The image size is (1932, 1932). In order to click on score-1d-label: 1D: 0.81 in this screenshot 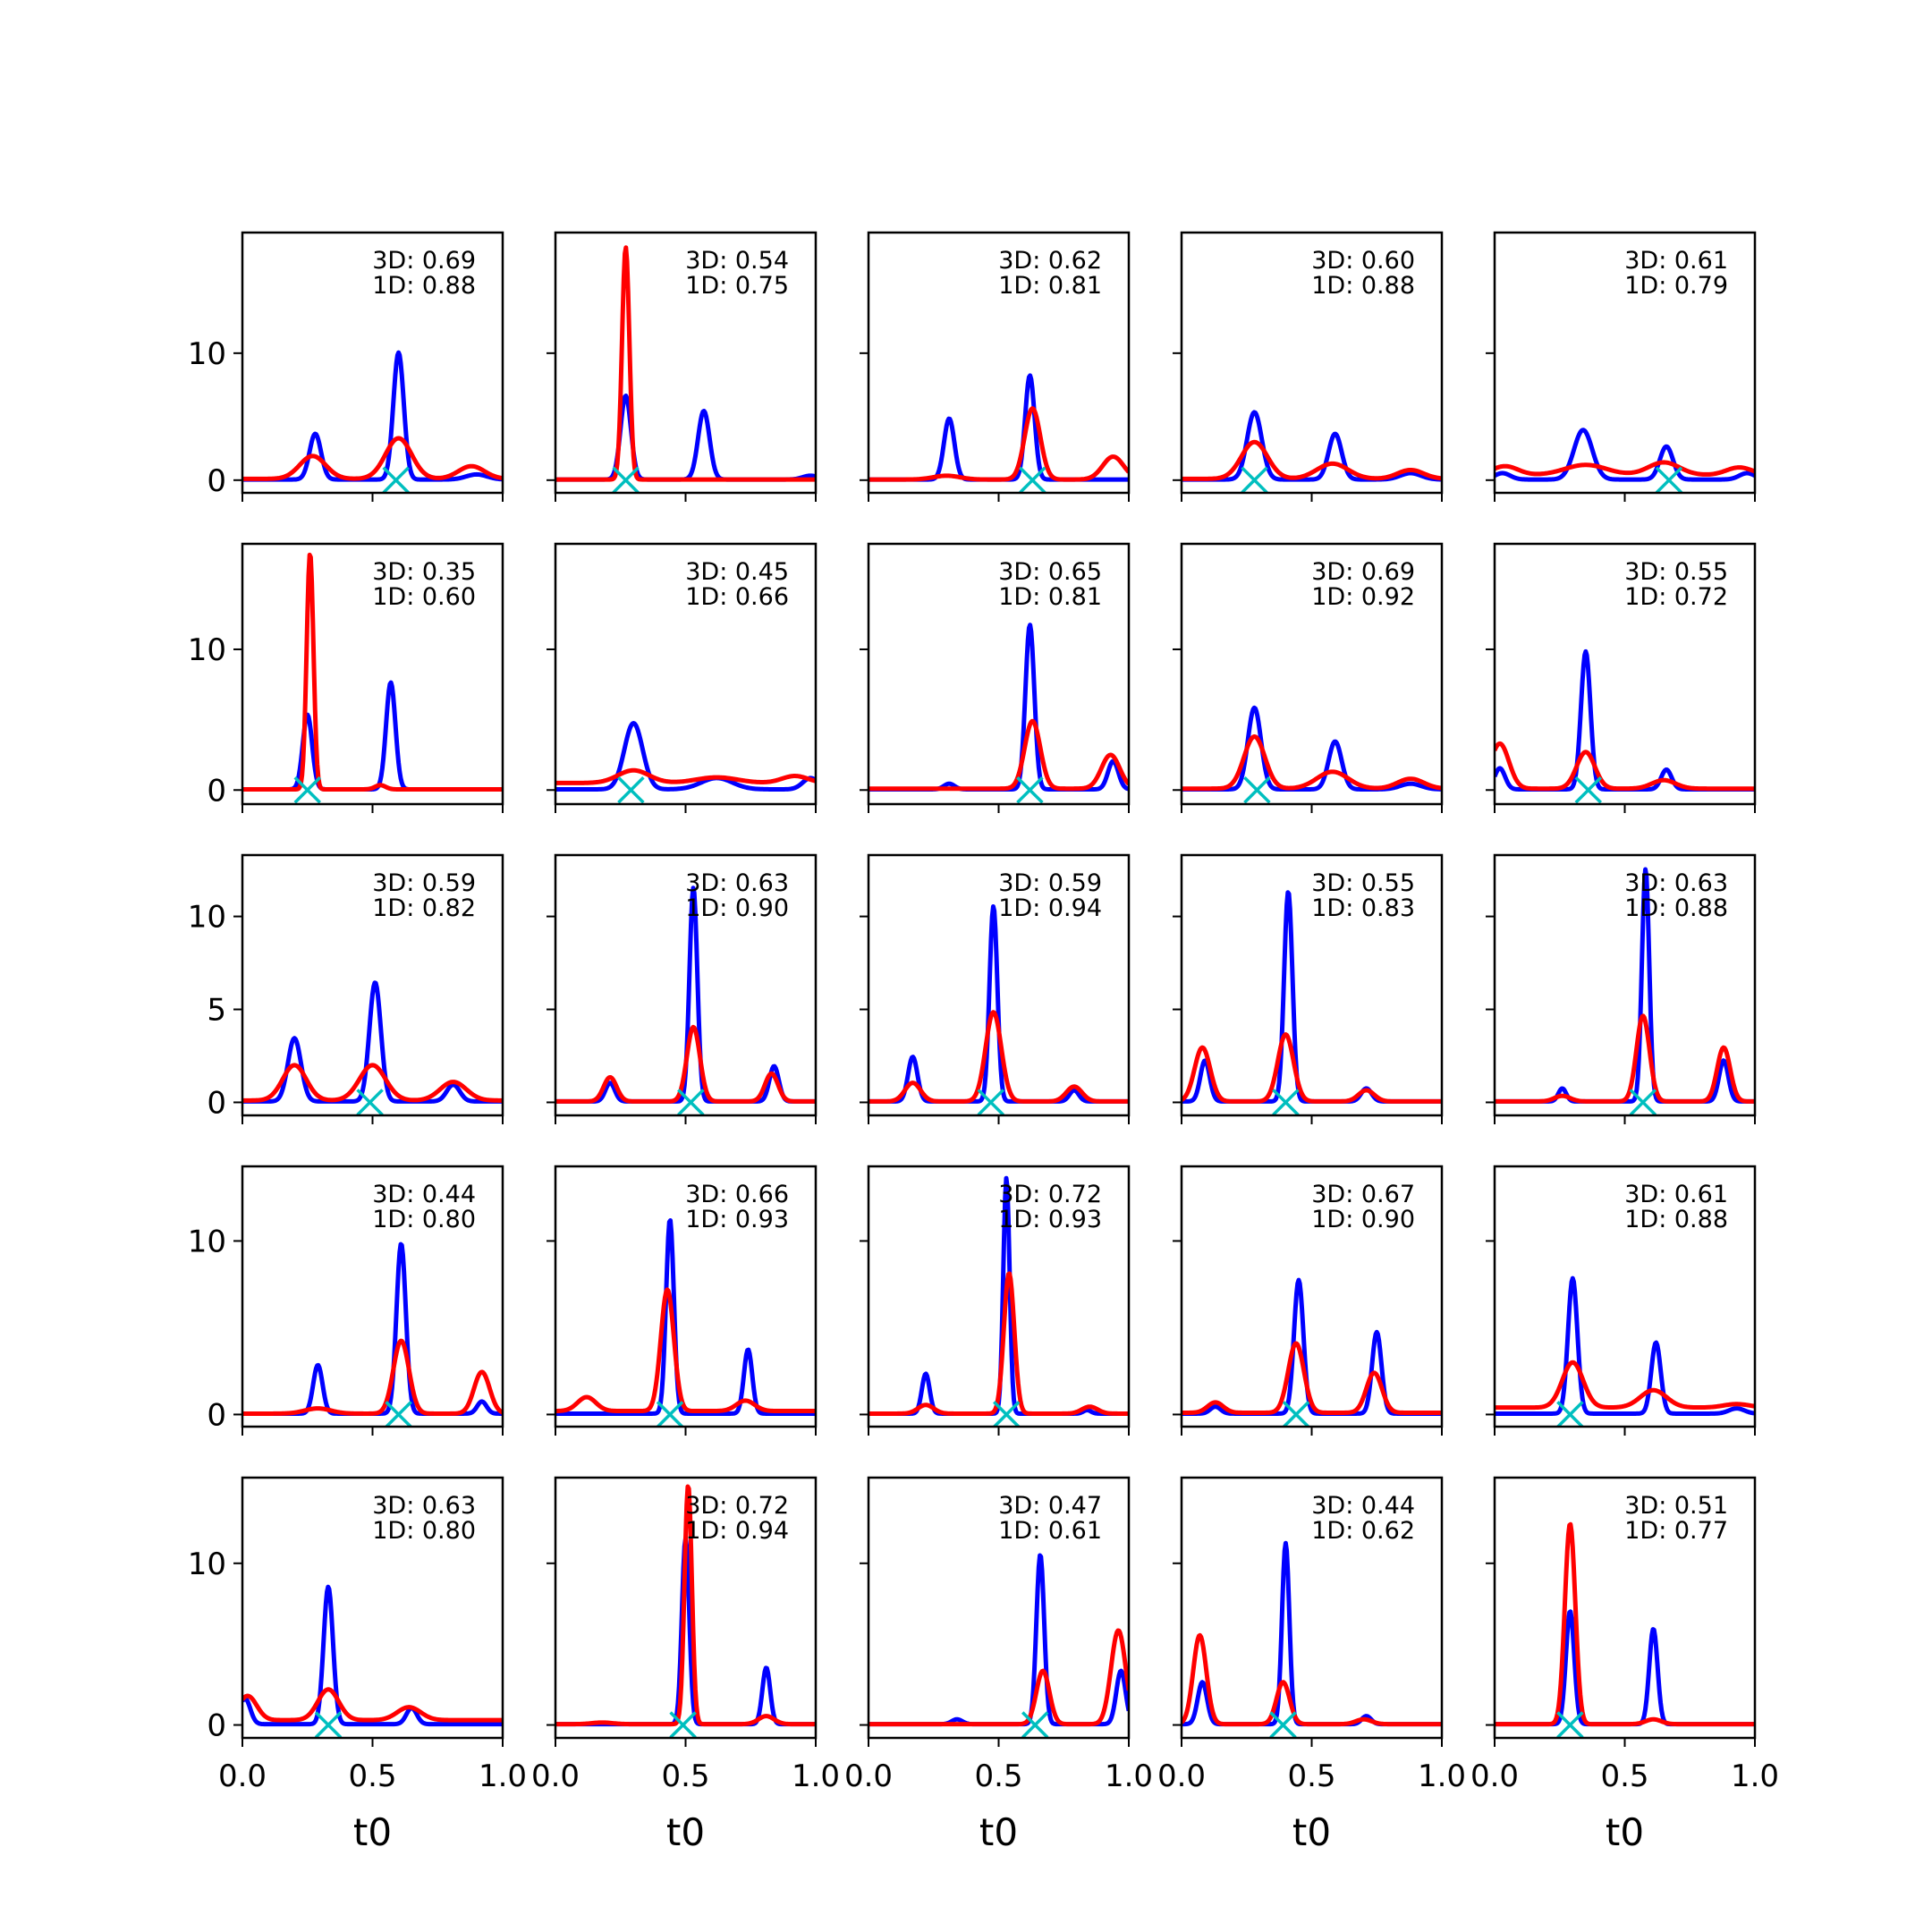, I will do `click(1050, 597)`.